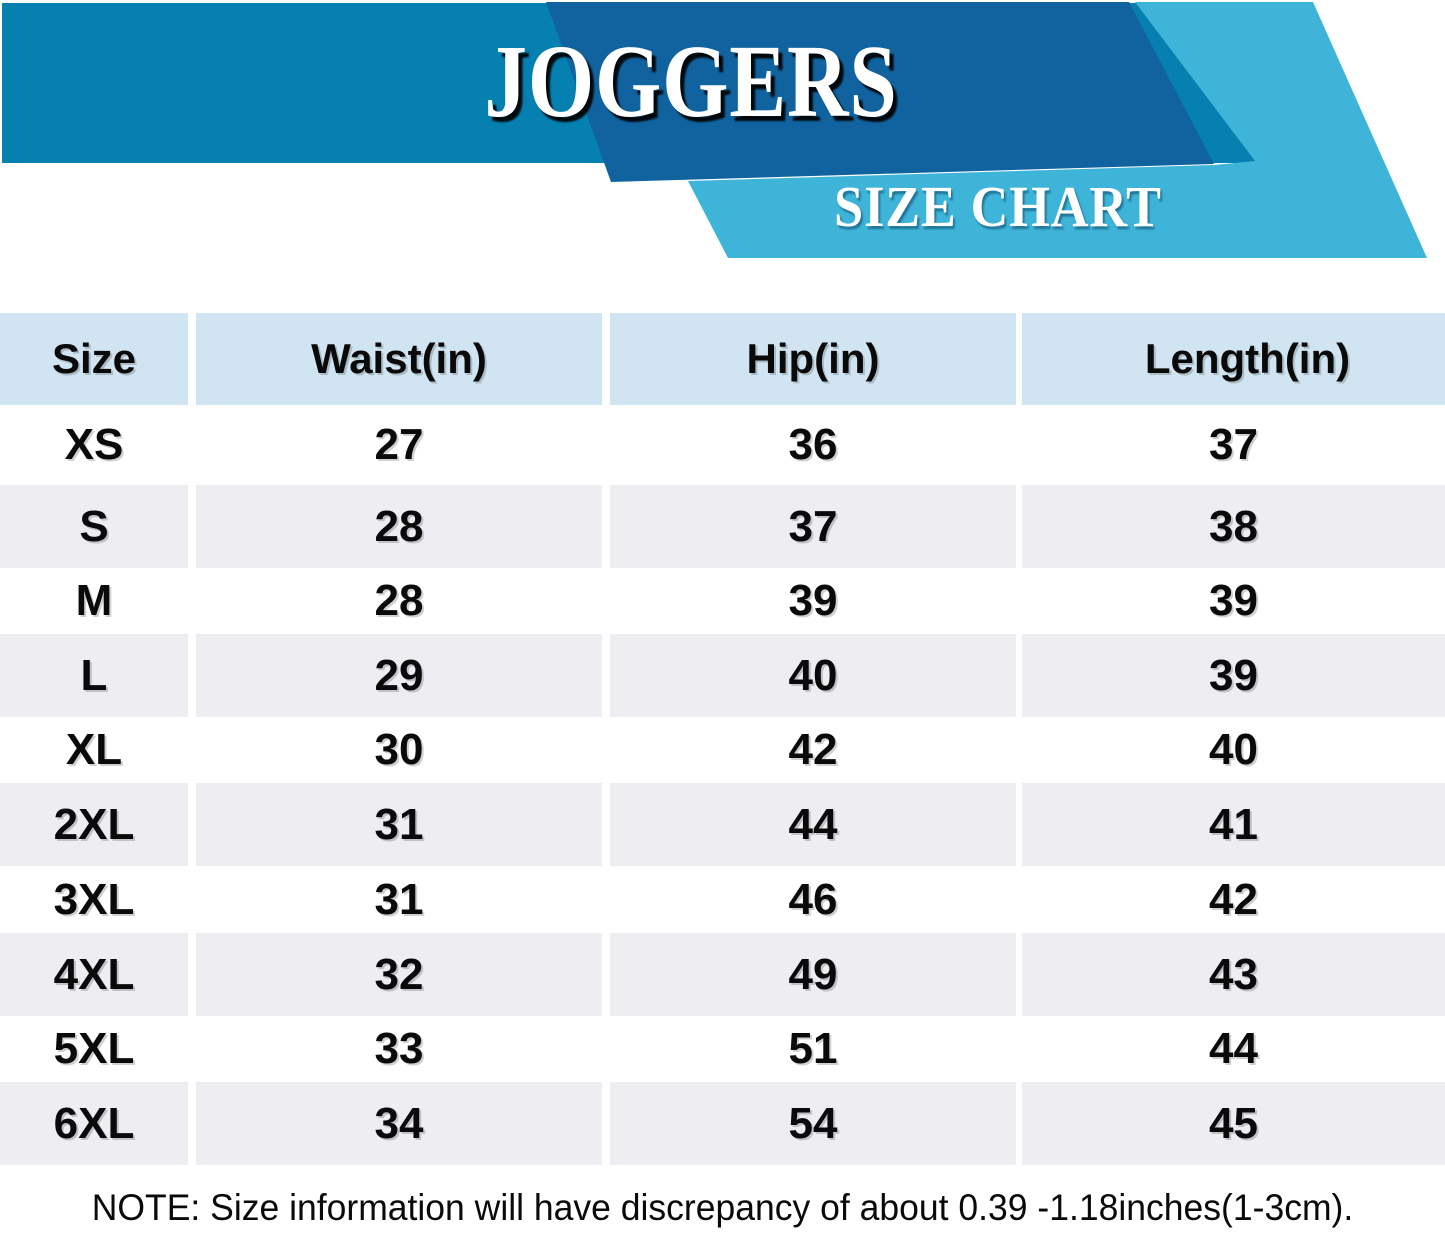  What do you see at coordinates (813, 675) in the screenshot?
I see `hip-cell: 40` at bounding box center [813, 675].